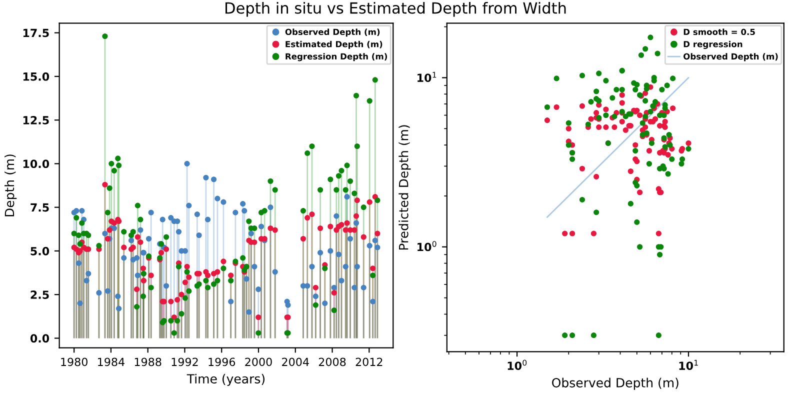 This screenshot has width=791, height=393. I want to click on x-tick-label: 1988, so click(148, 362).